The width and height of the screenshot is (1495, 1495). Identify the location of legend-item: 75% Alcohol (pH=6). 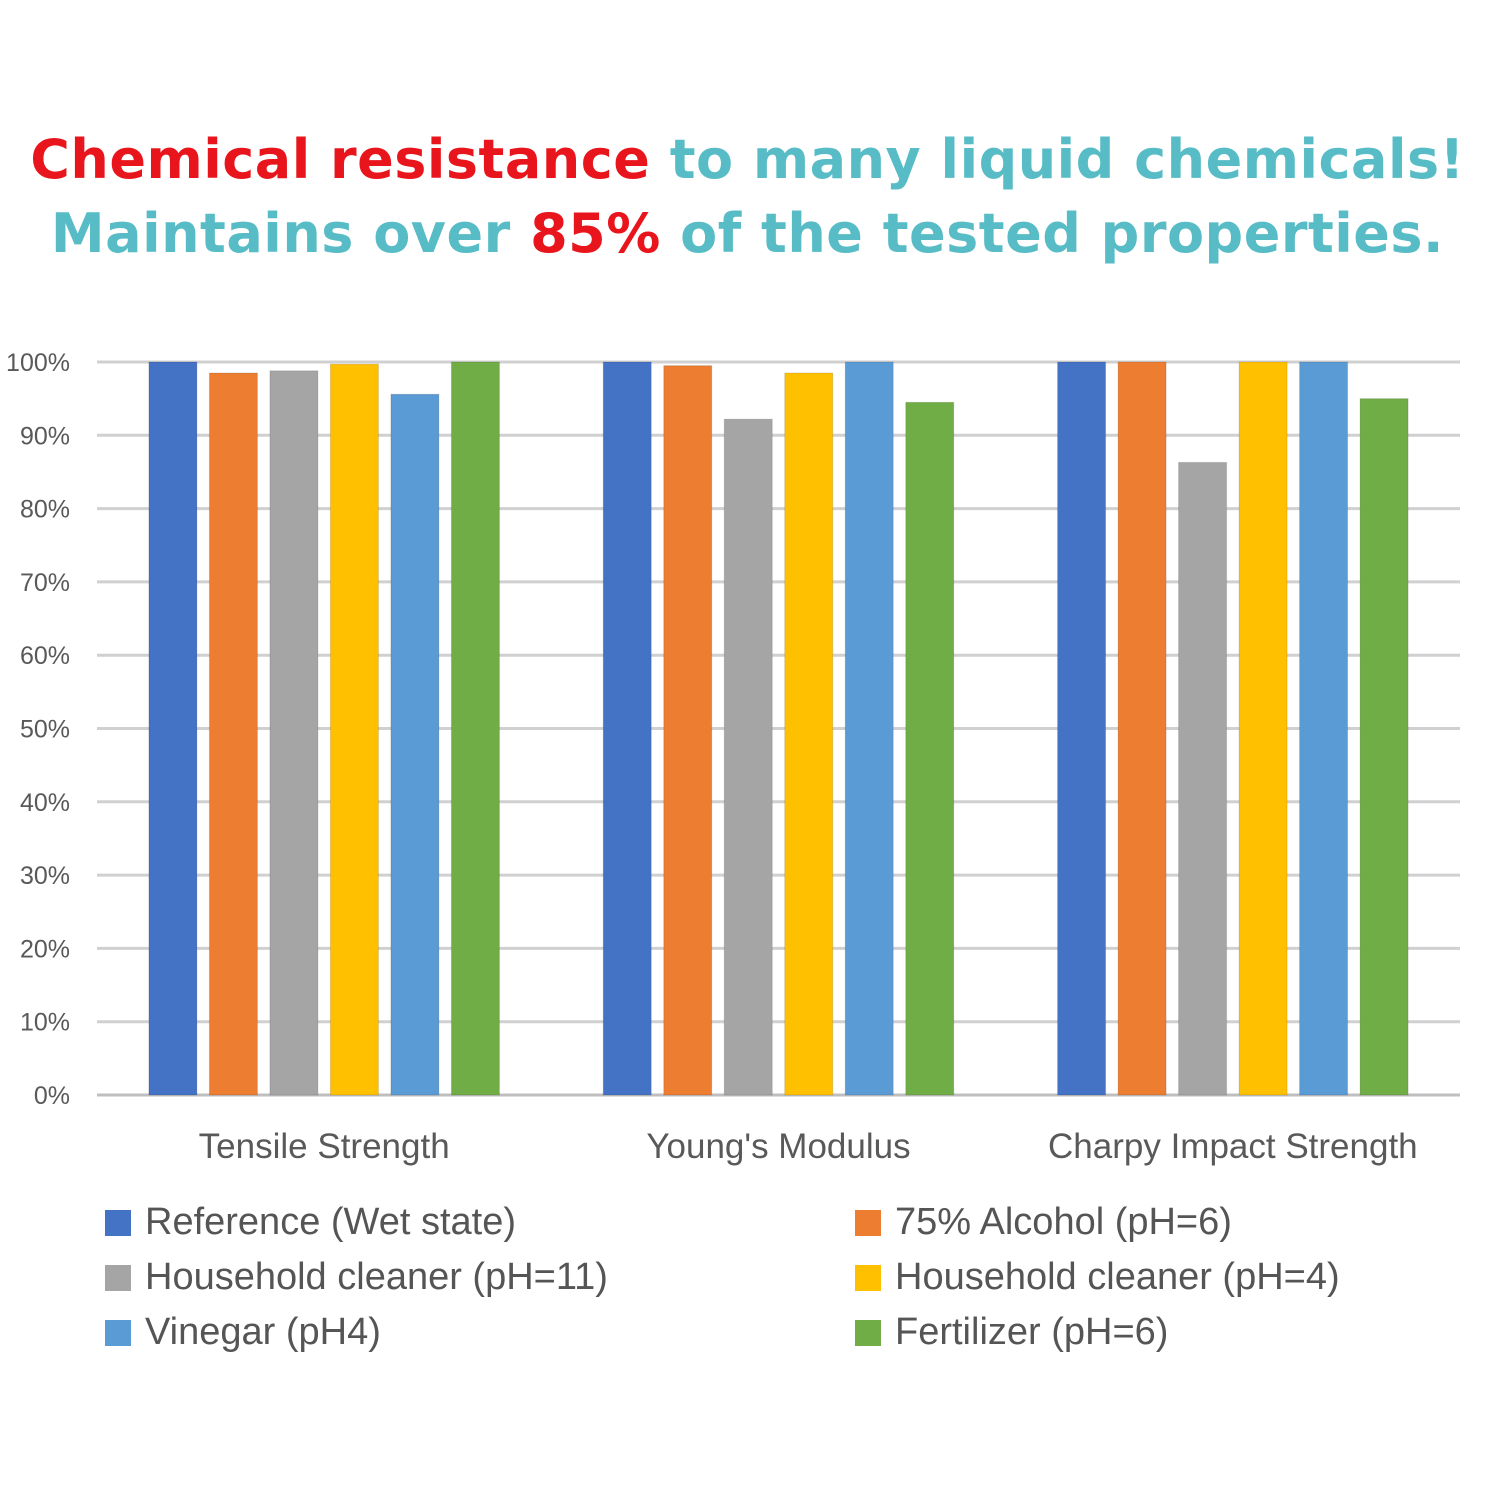
(1170, 1222).